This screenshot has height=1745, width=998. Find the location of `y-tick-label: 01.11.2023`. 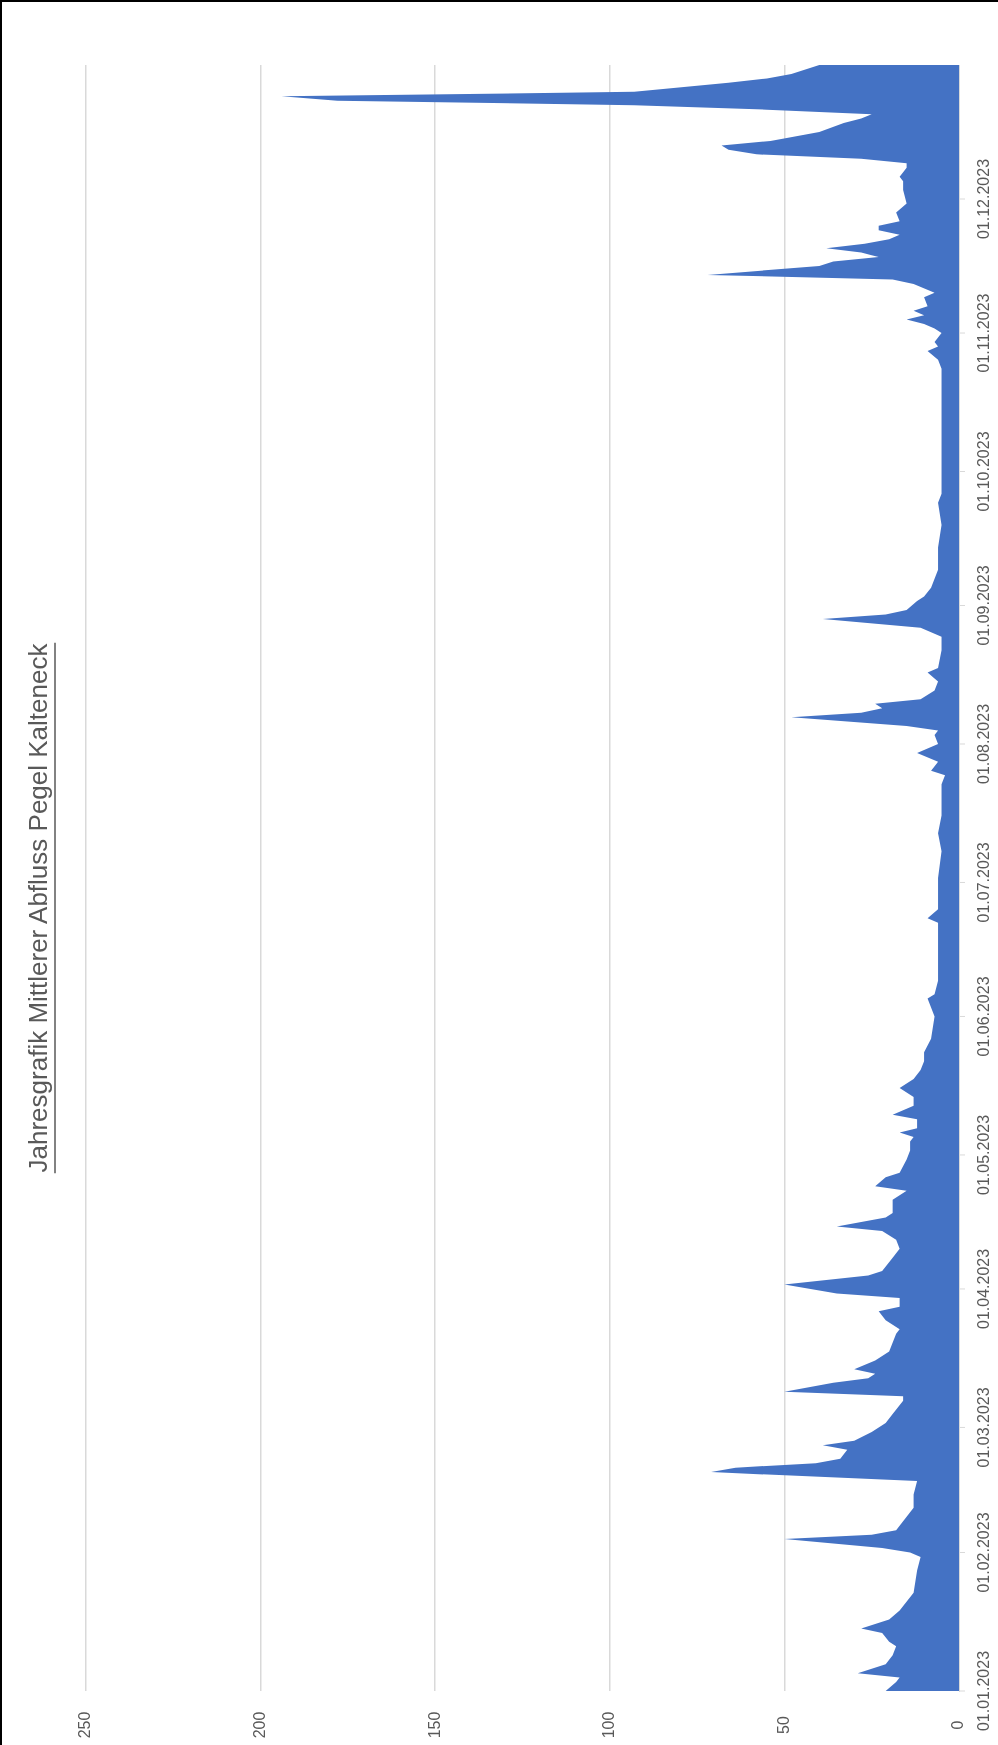

y-tick-label: 01.11.2023 is located at coordinates (984, 333).